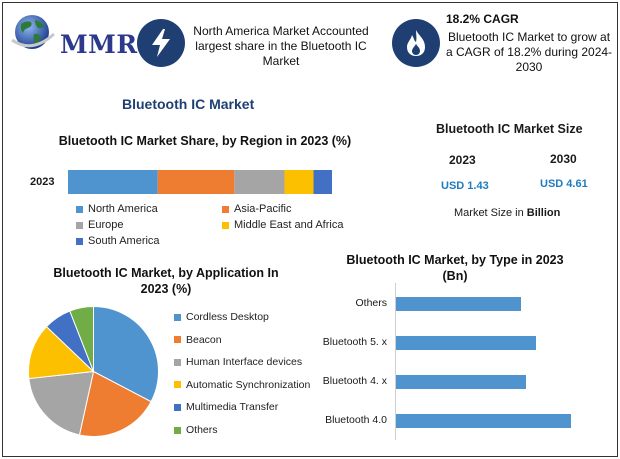  What do you see at coordinates (33, 32) in the screenshot?
I see `globe-icon` at bounding box center [33, 32].